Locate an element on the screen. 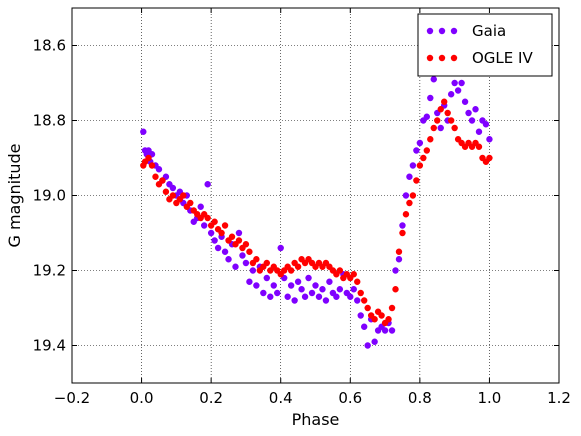 The image size is (581, 436). x-tick-label: 0.8 is located at coordinates (420, 398).